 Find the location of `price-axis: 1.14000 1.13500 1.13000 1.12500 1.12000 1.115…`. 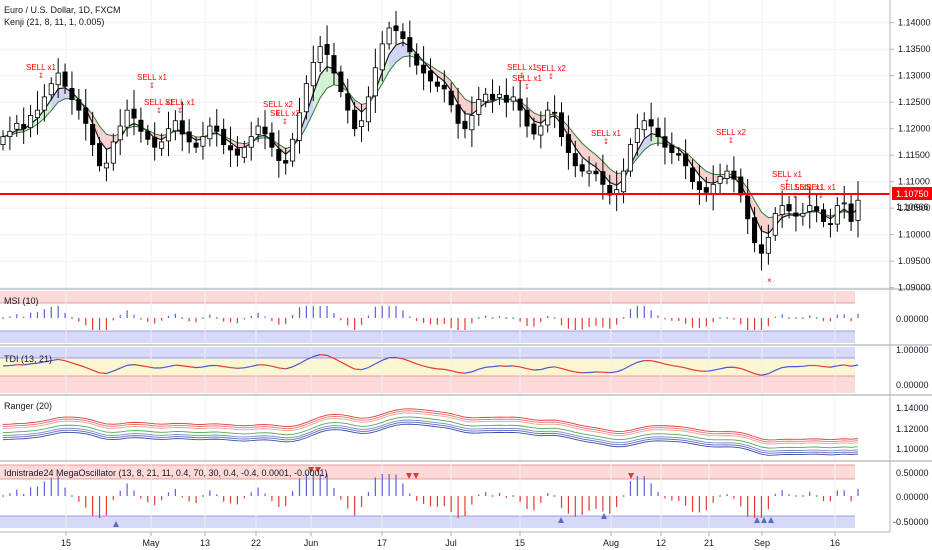

price-axis: 1.14000 1.13500 1.13000 1.12500 1.12000 1.115… is located at coordinates (910, 155).